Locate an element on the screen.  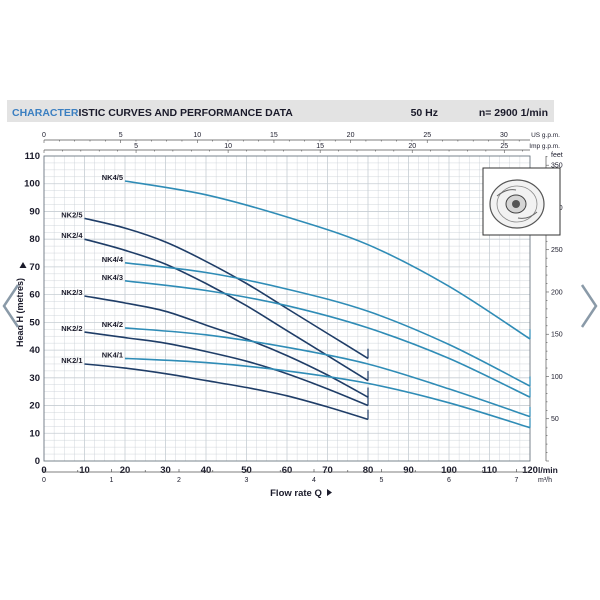
series-nk2-5-label: NK2/5 is located at coordinates (71, 214).